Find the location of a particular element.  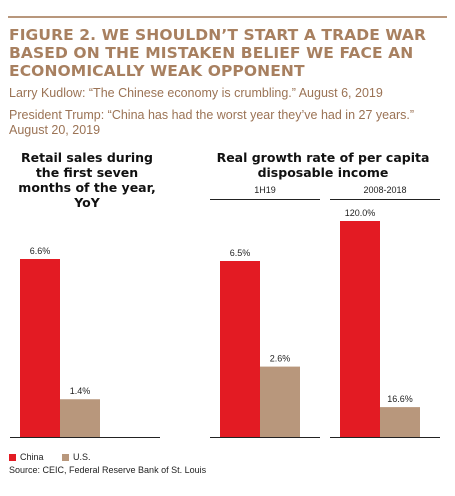

group-label-2008-2018: 2008-2018 is located at coordinates (385, 190).